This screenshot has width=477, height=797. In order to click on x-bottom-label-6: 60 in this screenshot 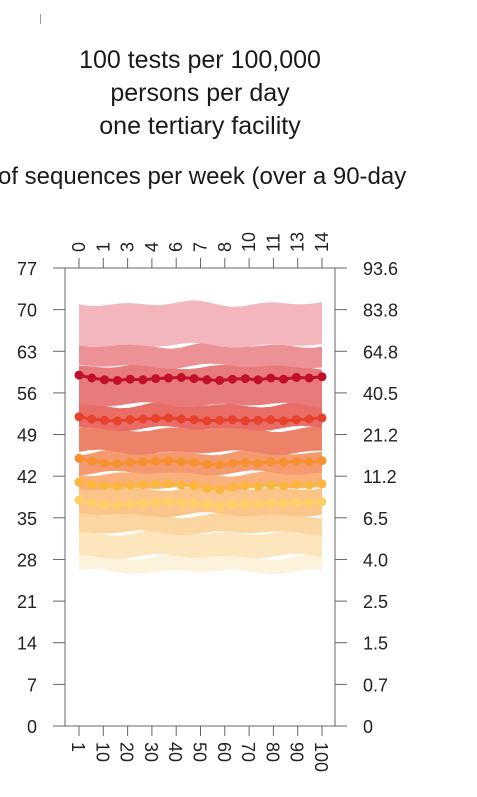, I will do `click(224, 752)`.